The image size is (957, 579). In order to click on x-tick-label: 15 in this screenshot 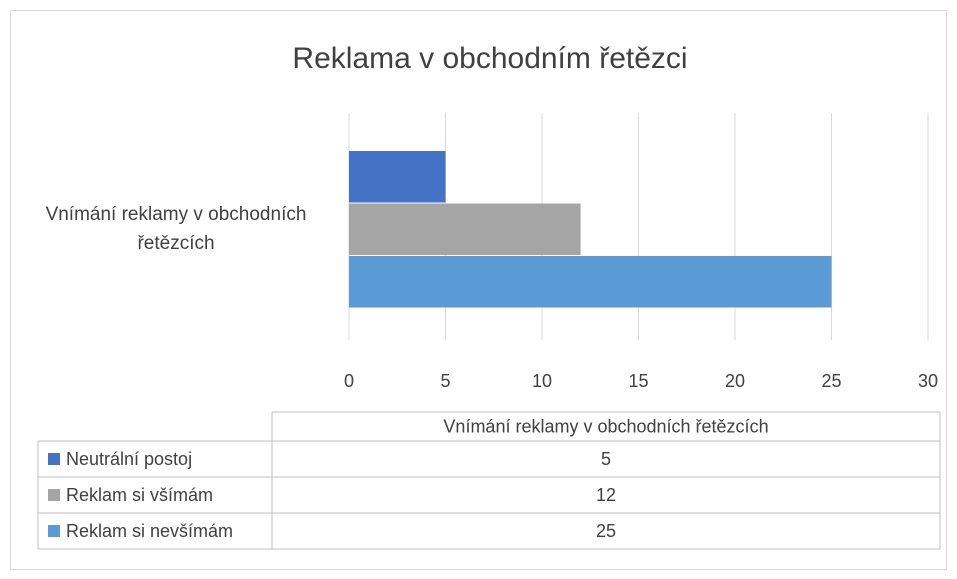, I will do `click(638, 381)`.